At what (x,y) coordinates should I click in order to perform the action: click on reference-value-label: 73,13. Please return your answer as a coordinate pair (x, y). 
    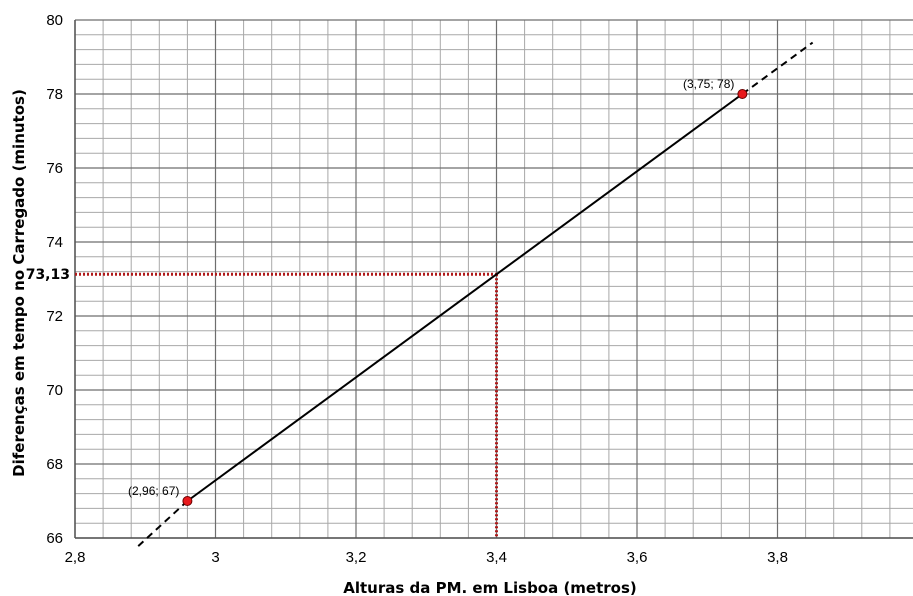
    Looking at the image, I should click on (48, 275).